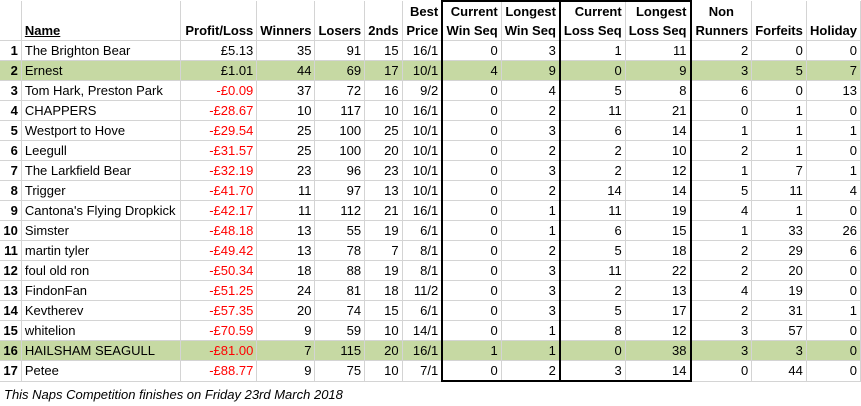  Describe the element at coordinates (423, 310) in the screenshot. I see `best-price-cell: 6/1` at that location.